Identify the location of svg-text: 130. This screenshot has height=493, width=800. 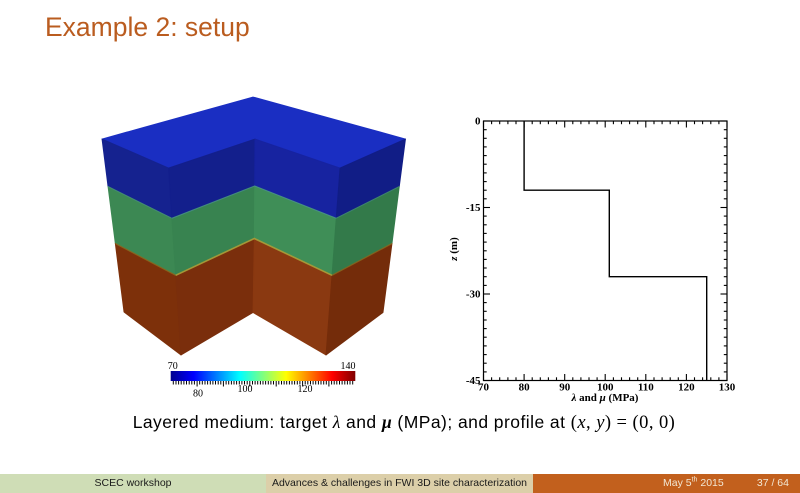
(727, 388).